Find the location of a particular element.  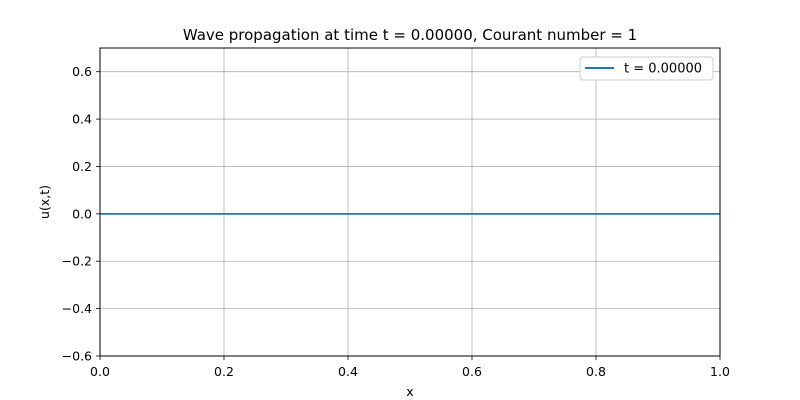

x-axis-label: x is located at coordinates (409, 391).